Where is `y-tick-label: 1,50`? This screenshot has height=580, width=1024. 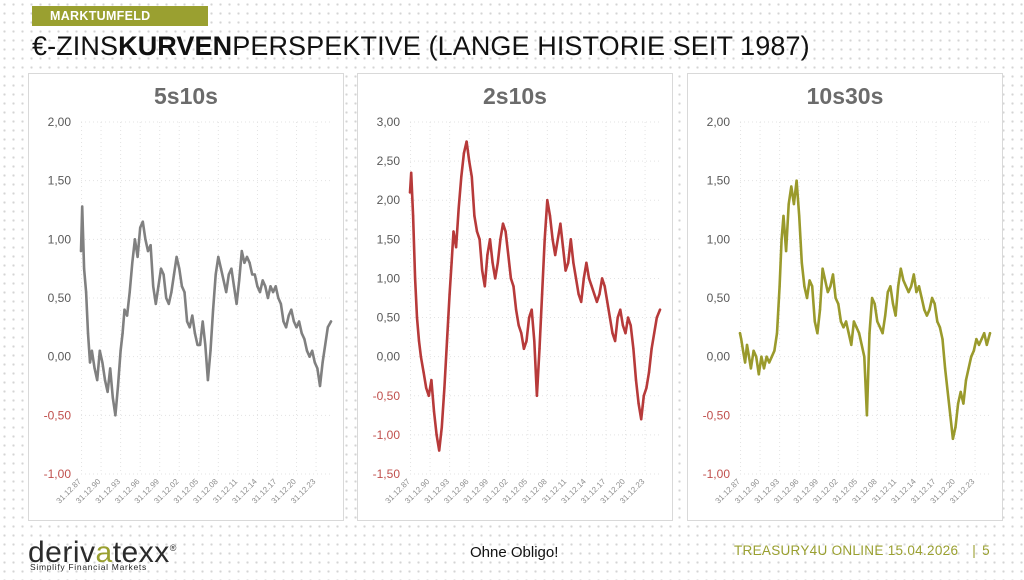
y-tick-label: 1,50 is located at coordinates (60, 181).